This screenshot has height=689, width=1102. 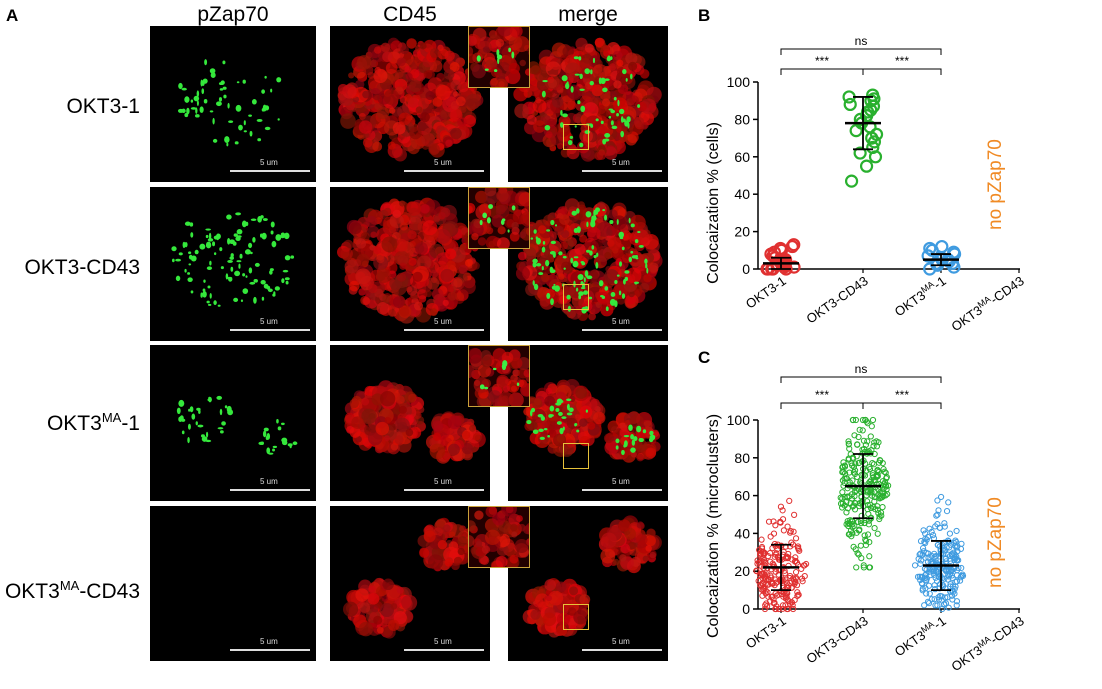 I want to click on row-label-okt3ma-1: OKT3MA-1, so click(x=93, y=422).